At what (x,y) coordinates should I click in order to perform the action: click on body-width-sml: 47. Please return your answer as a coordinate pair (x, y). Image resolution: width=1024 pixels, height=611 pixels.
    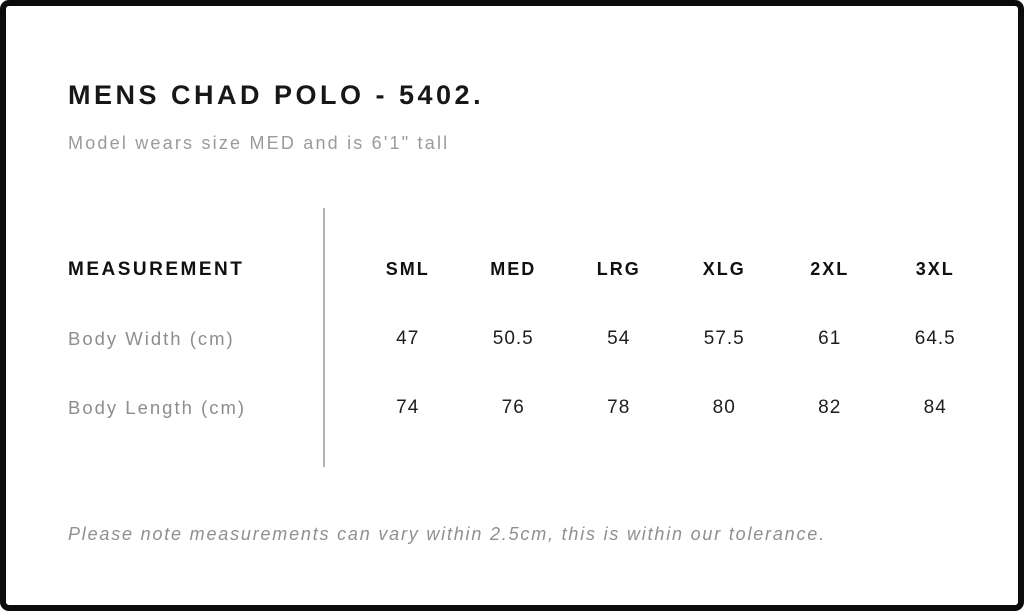
    Looking at the image, I should click on (408, 338).